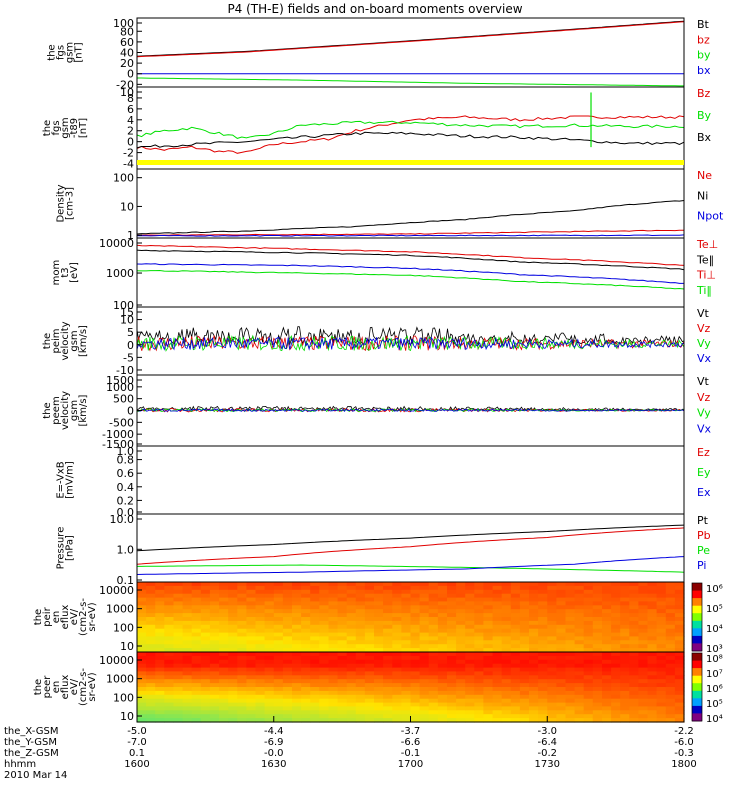 The height and width of the screenshot is (800, 750). Describe the element at coordinates (83, 128) in the screenshot. I see `y-axis-label: [nT]` at that location.